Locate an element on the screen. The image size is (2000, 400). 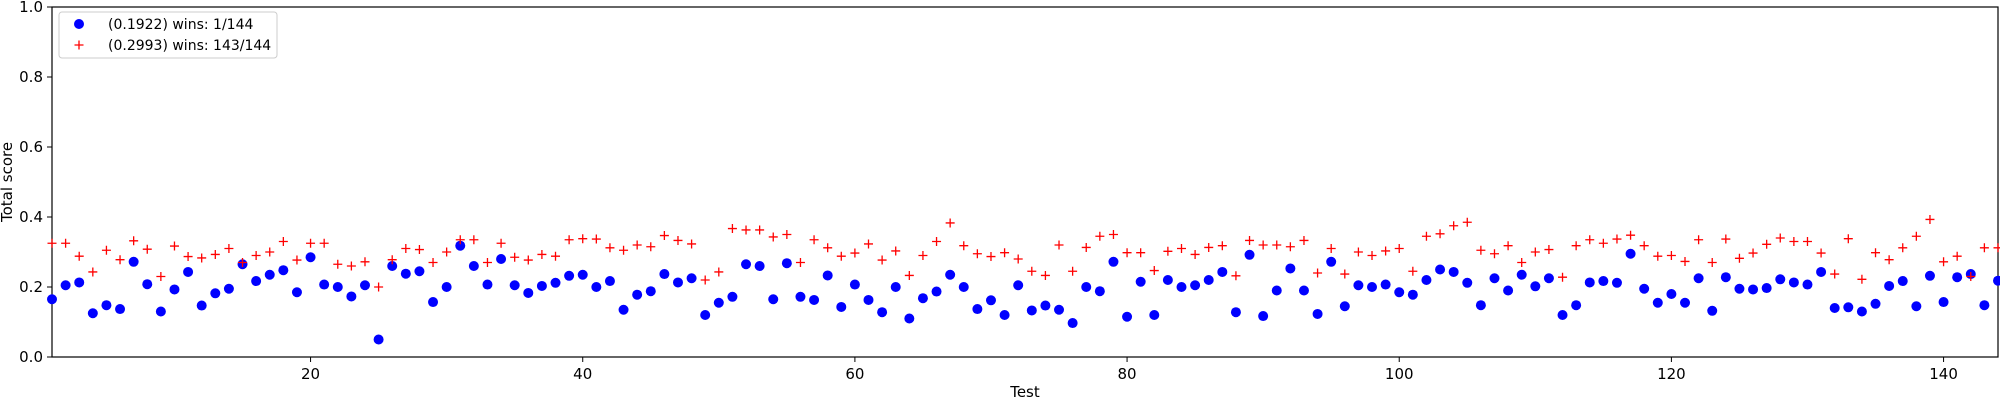
y-tick-label: 0.0 is located at coordinates (31, 357).